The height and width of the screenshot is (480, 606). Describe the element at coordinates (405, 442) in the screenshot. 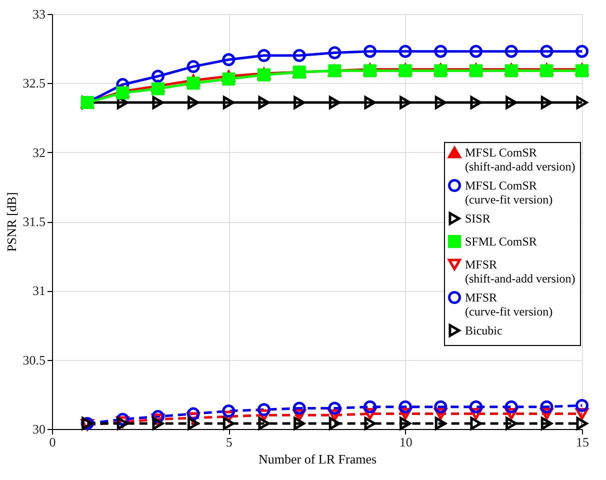

I see `x-tick-label: 10` at that location.